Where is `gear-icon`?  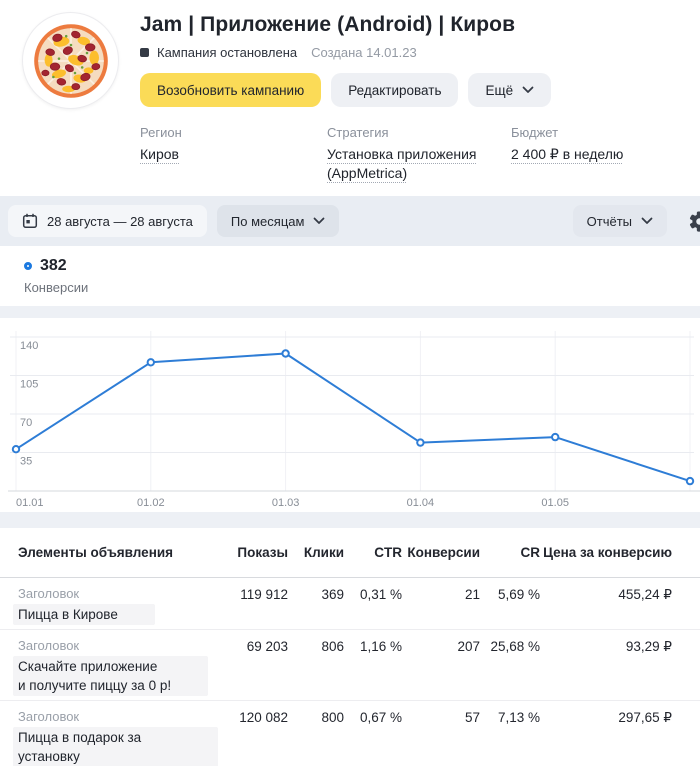 gear-icon is located at coordinates (695, 221).